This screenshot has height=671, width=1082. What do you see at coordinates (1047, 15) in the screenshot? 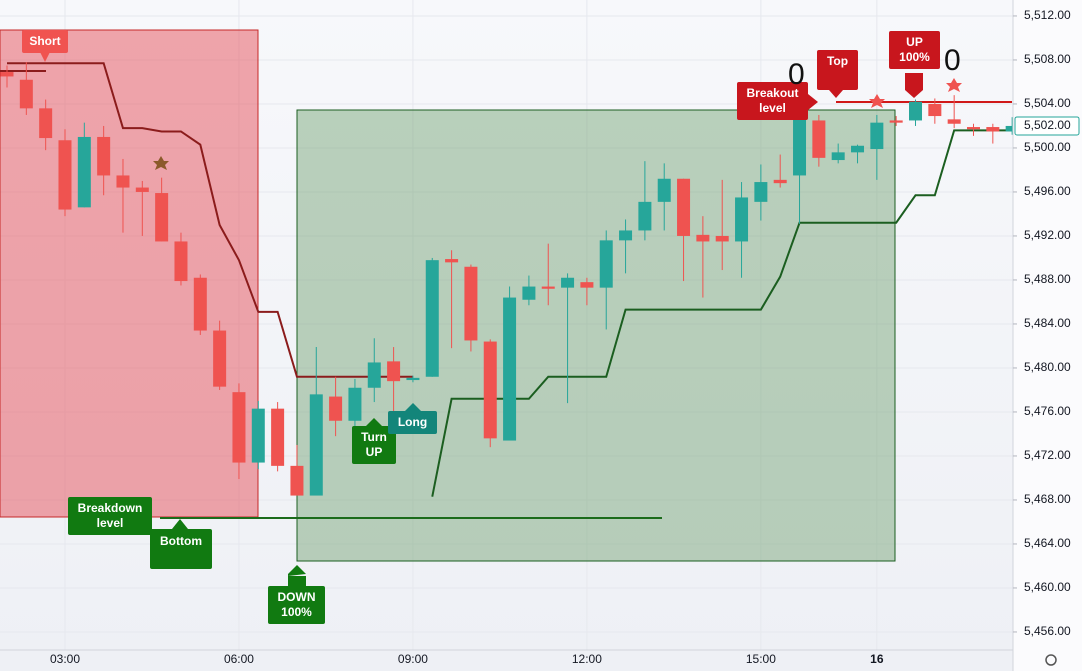
I see `y-tick-label: 5,512.00` at bounding box center [1047, 15].